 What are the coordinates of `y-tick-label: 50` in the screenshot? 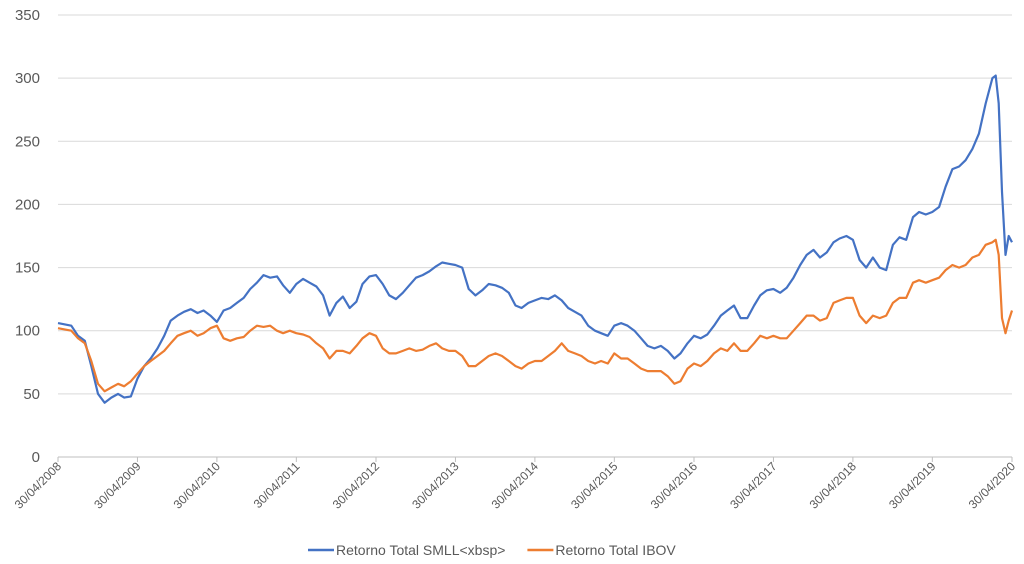 It's located at (31, 394).